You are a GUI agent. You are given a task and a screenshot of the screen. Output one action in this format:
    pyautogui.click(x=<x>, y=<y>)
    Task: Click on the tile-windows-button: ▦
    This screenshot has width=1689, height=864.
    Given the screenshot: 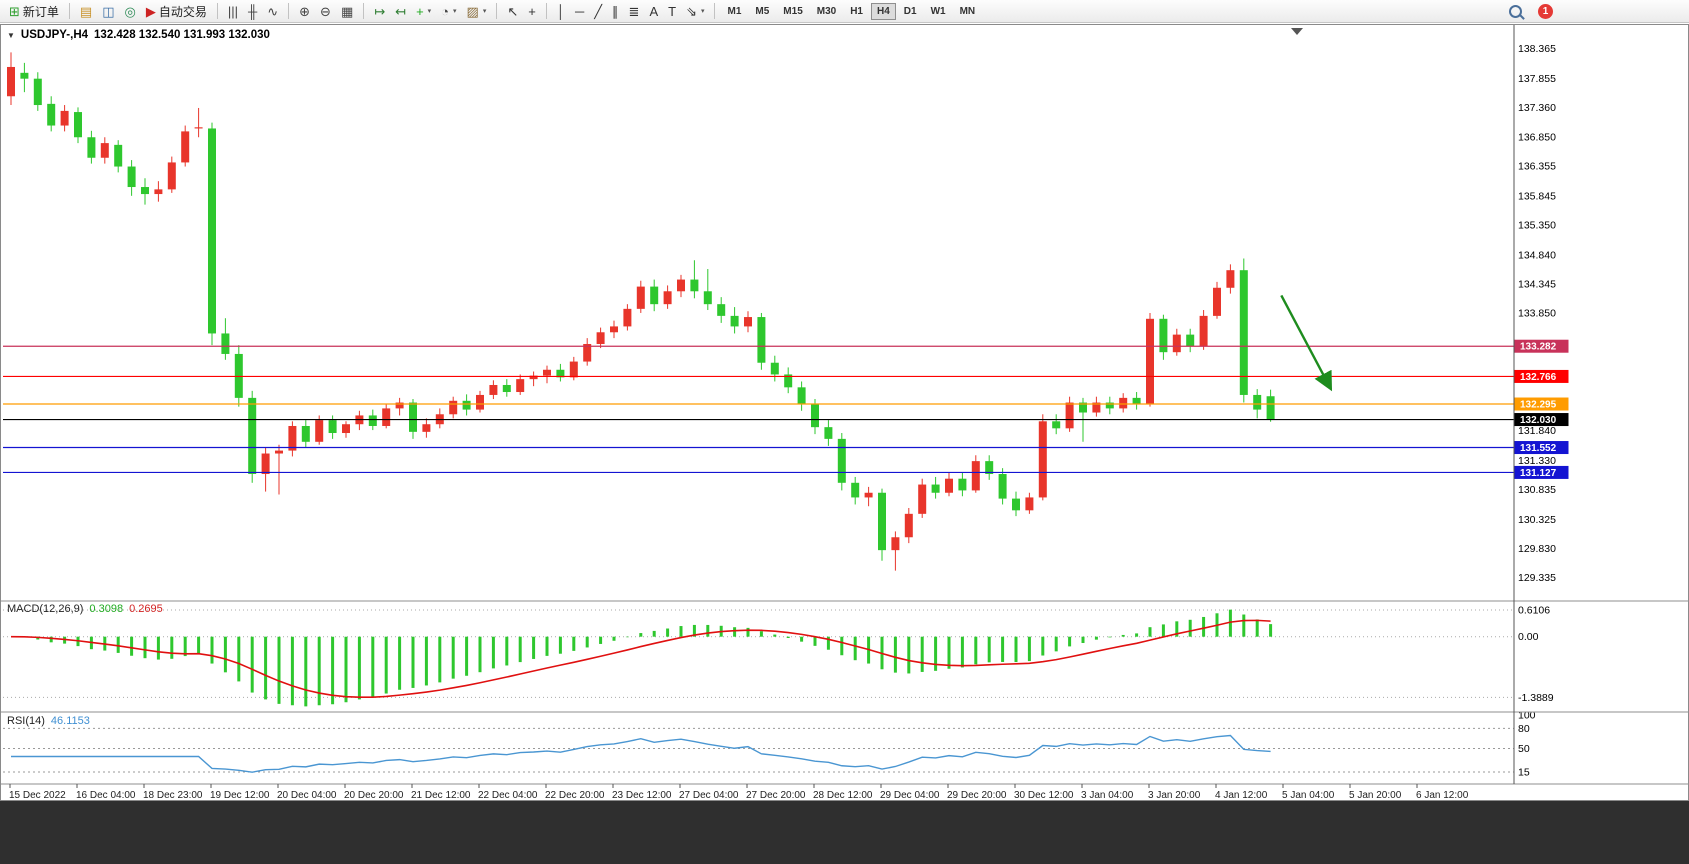 What is the action you would take?
    pyautogui.click(x=347, y=11)
    